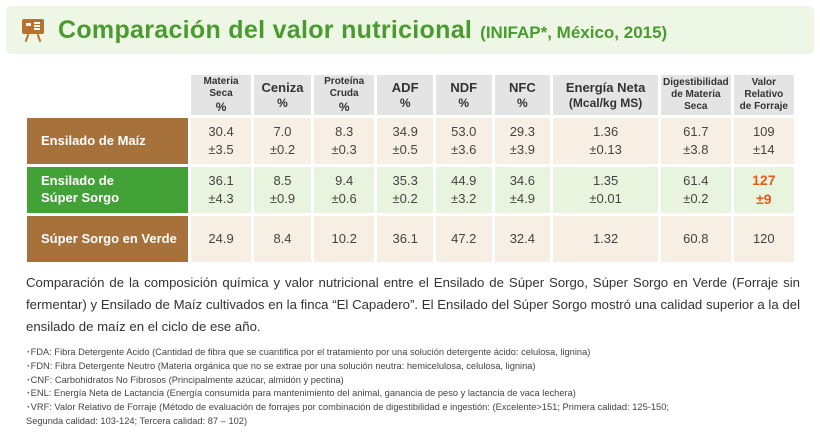  Describe the element at coordinates (463, 141) in the screenshot. I see `table-cell: 53.0 ±3.6` at that location.